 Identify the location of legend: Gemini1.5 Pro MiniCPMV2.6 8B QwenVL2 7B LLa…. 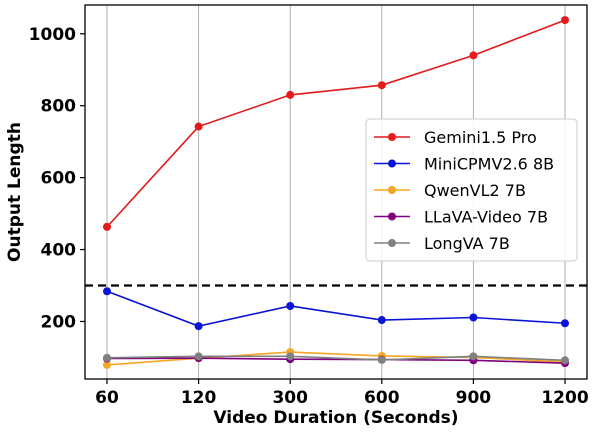
(471, 190).